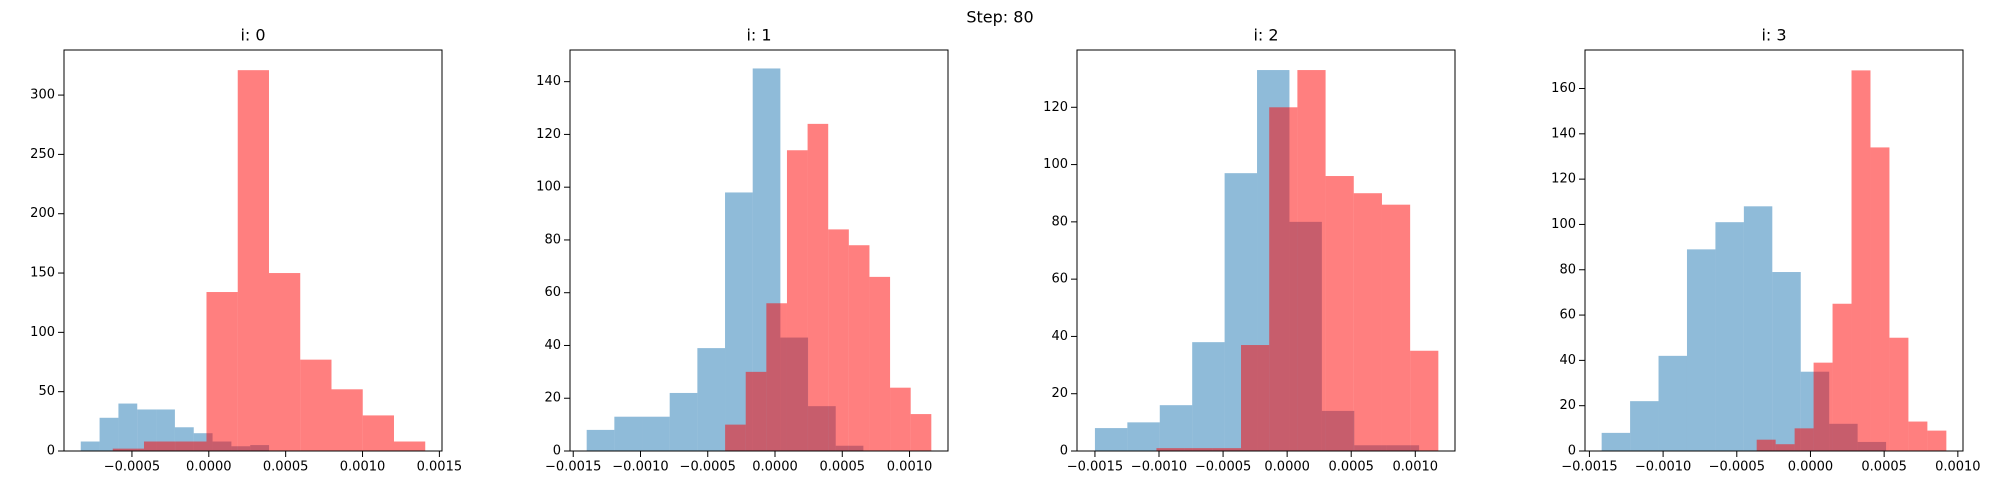 The width and height of the screenshot is (2000, 500). Describe the element at coordinates (999, 17) in the screenshot. I see `figure-title: Step: 80` at that location.